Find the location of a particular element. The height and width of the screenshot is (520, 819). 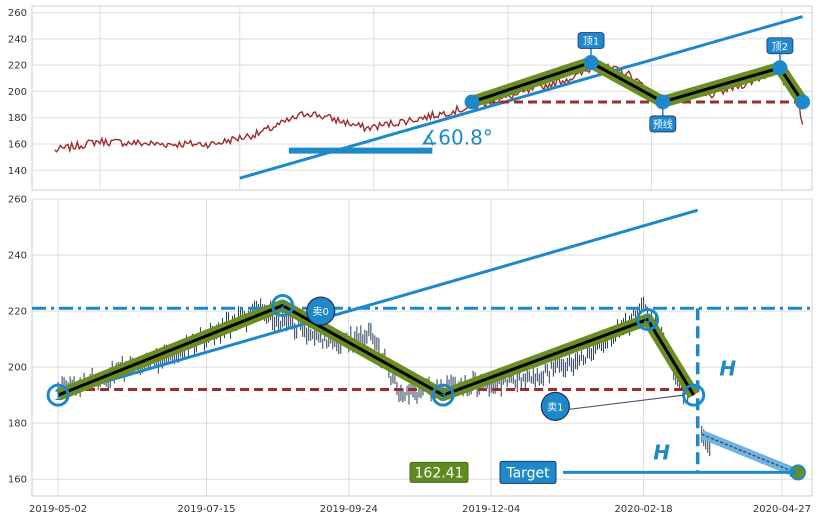

annotation-label: 顶2 is located at coordinates (780, 47).